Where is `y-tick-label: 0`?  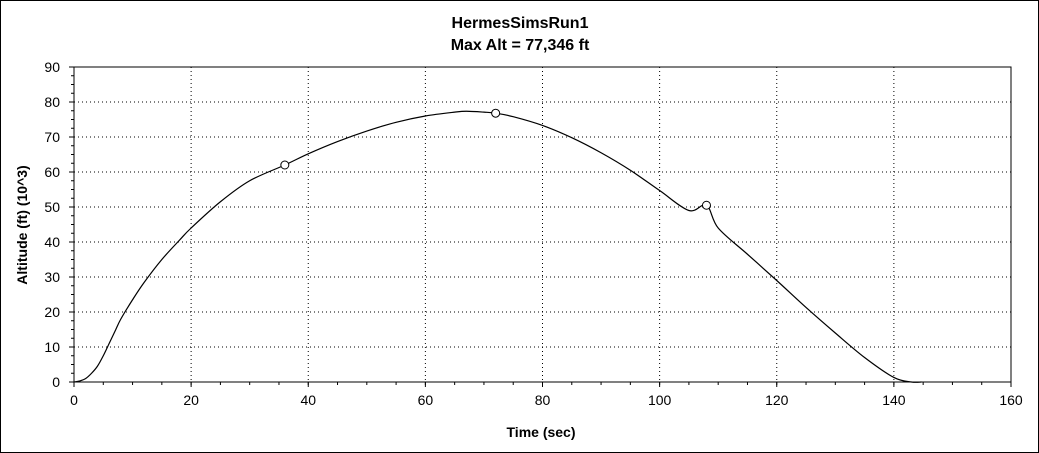
y-tick-label: 0 is located at coordinates (56, 382).